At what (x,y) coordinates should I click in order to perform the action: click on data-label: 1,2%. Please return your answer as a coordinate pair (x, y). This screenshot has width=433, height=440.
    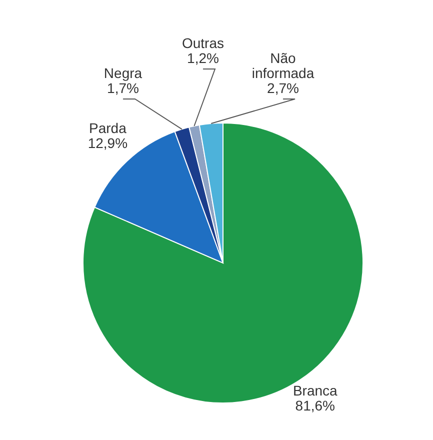
    Looking at the image, I should click on (203, 58).